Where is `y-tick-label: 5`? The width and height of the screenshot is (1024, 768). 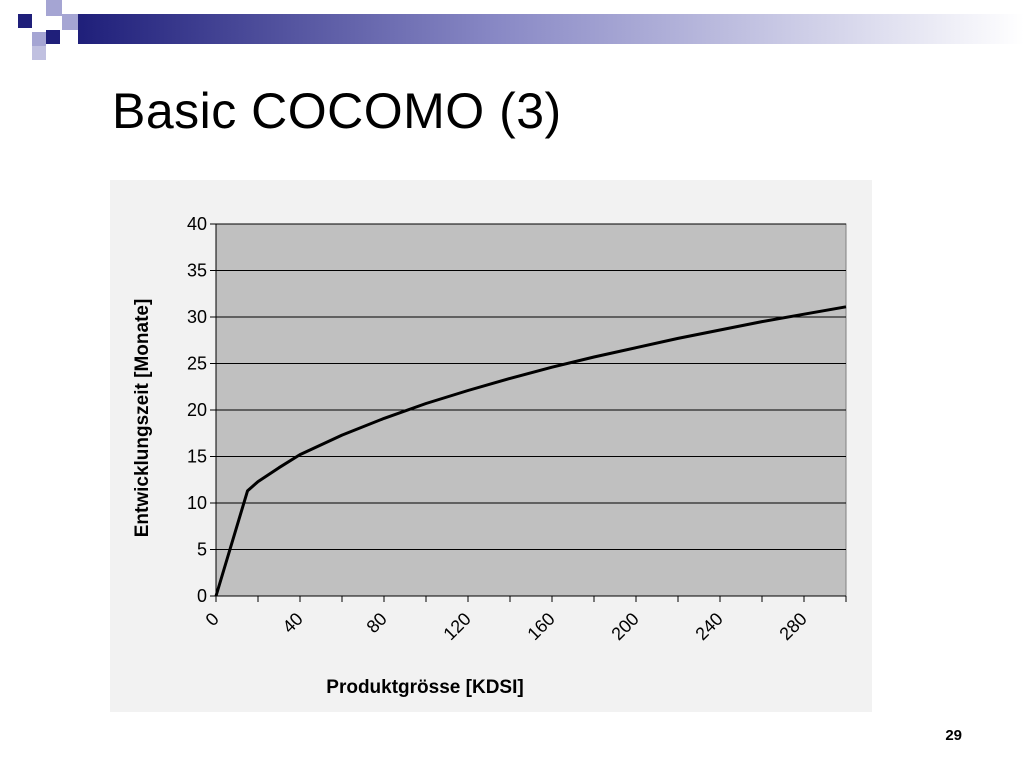
y-tick-label: 5 is located at coordinates (202, 550).